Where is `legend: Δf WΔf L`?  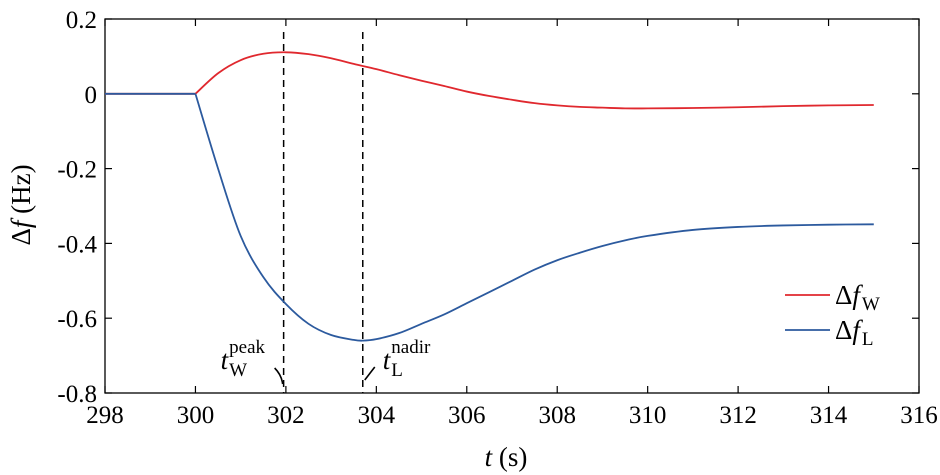 legend: Δf WΔf L is located at coordinates (832, 315).